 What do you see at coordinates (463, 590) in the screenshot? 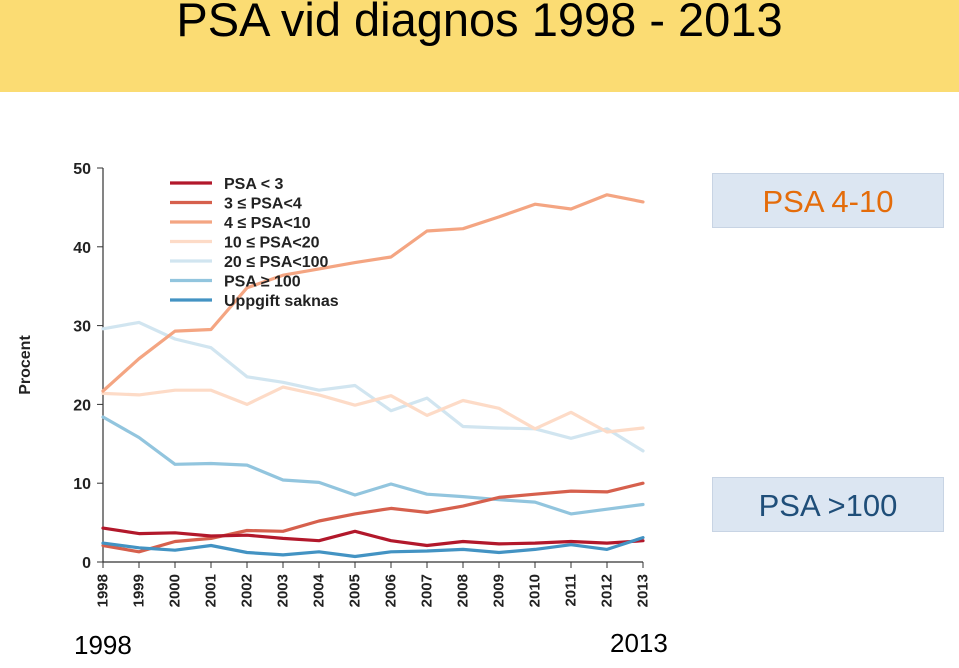
I see `x-tick-label: 2008` at bounding box center [463, 590].